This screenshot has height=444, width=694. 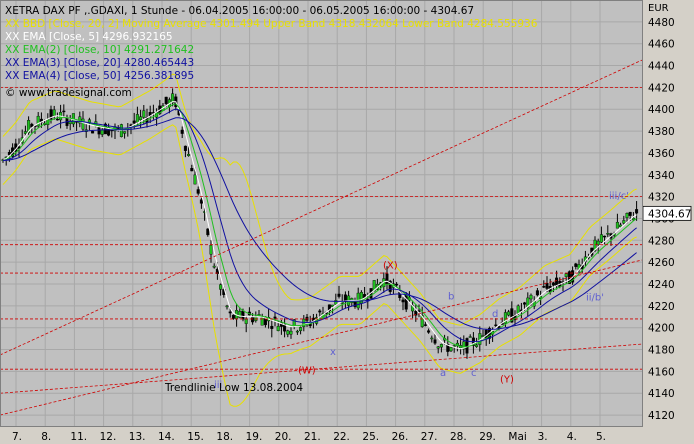 What do you see at coordinates (46, 437) in the screenshot?
I see `x-tick-label: 8.` at bounding box center [46, 437].